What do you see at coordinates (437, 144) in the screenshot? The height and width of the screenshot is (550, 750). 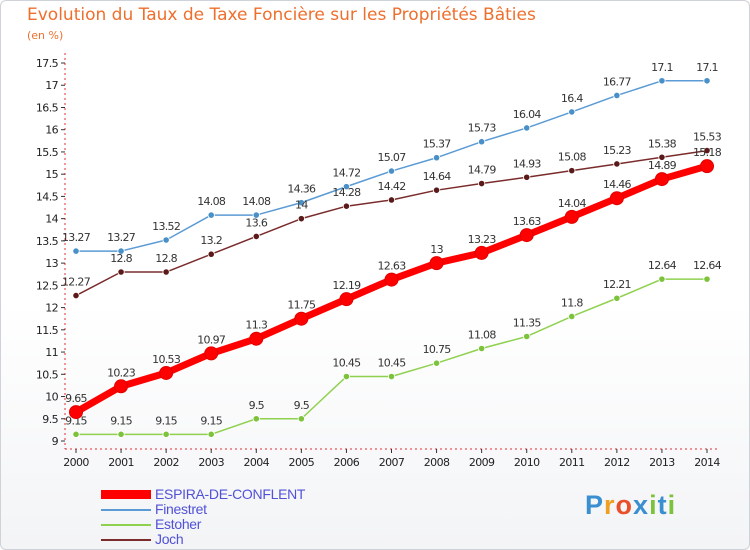 I see `data-label: 15.37` at bounding box center [437, 144].